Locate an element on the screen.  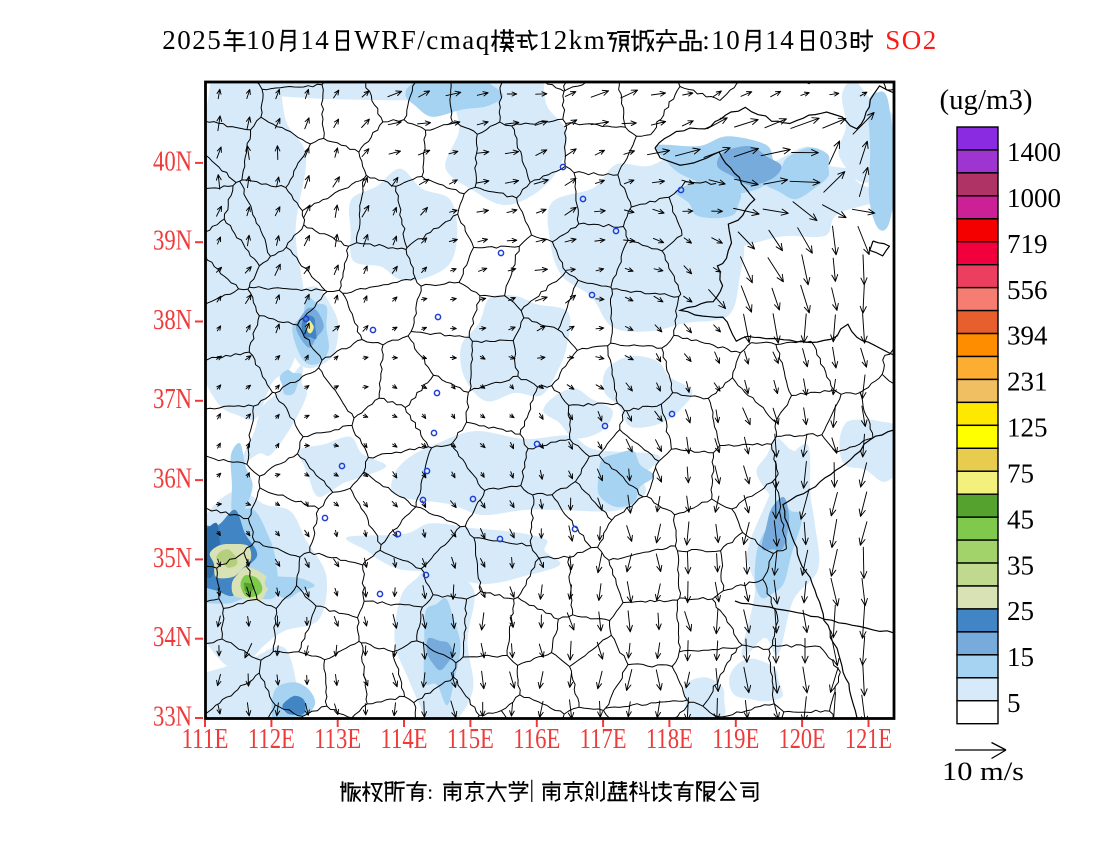
svg-text: 39N is located at coordinates (172, 241).